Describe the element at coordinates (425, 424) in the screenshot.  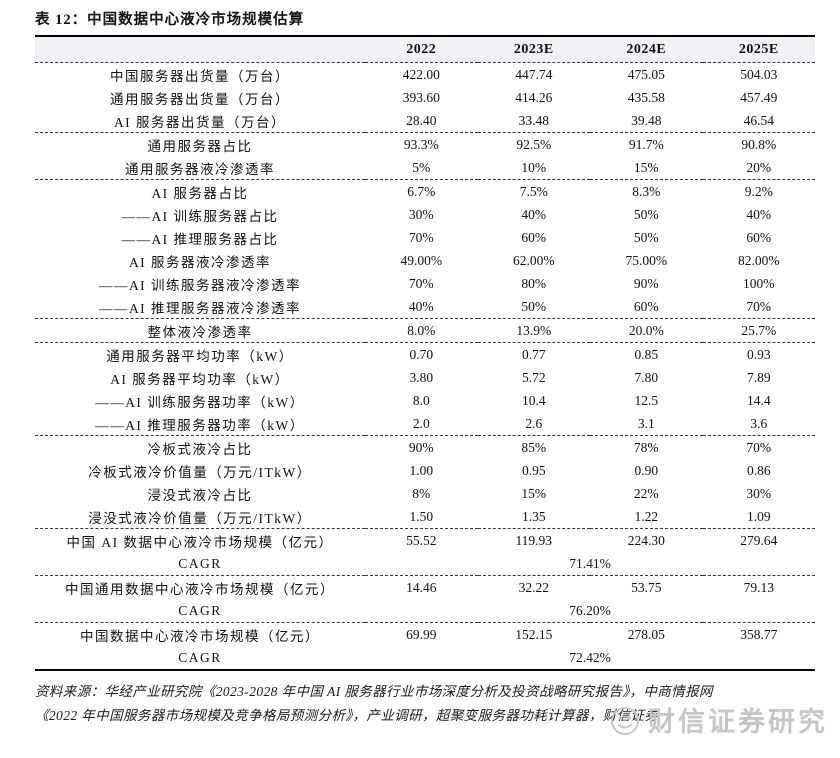
I see `table-row: ——AI 推理服务器功率（kW） 2.0 2.6 3.1 3.6` at that location.